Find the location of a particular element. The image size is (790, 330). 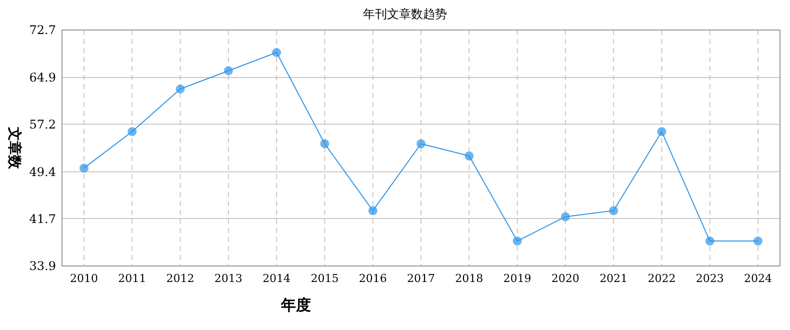

x-tick-label: 2011 is located at coordinates (132, 278).